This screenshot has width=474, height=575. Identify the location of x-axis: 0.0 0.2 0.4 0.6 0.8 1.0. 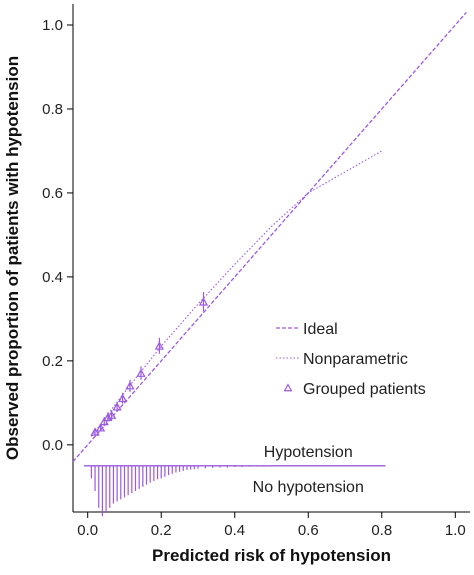
(271, 525).